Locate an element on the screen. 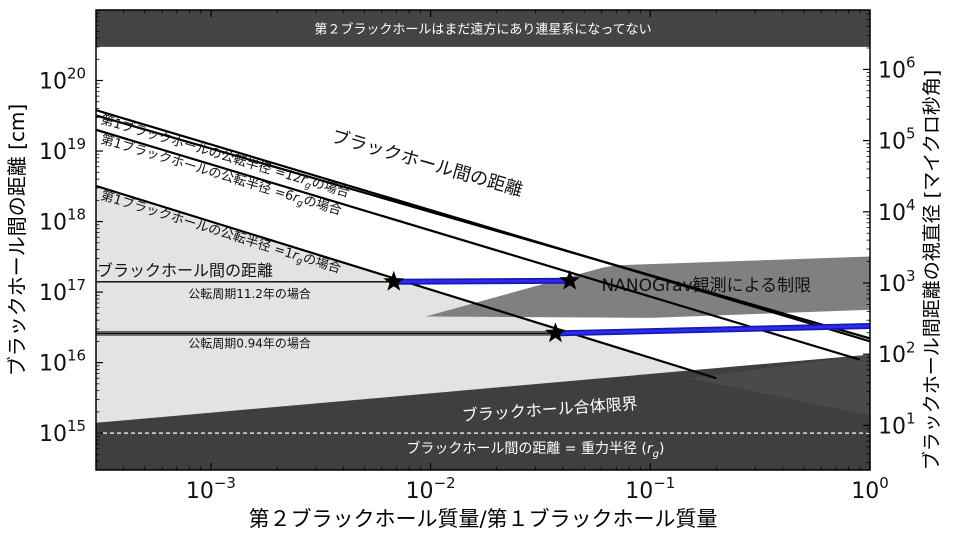  top-band is located at coordinates (483, 28).